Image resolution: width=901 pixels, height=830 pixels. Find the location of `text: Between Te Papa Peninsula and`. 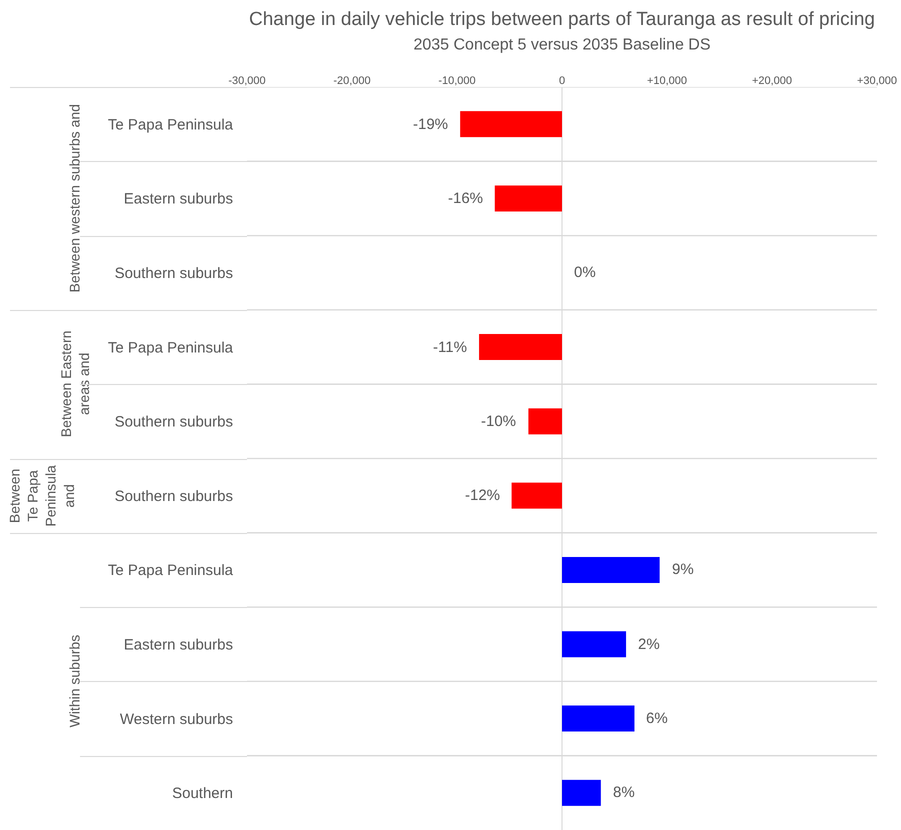

text: Between Te Papa Peninsula and is located at coordinates (41, 495).